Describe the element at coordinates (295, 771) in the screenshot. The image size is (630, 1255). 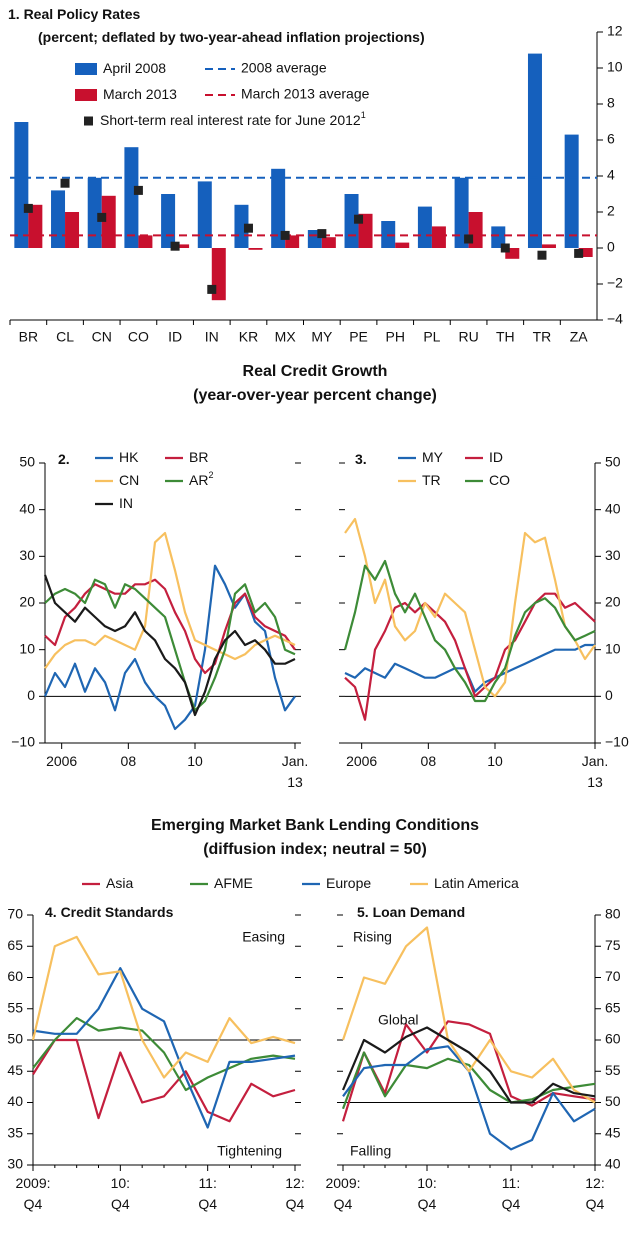
I see `x-tick-label: Jan. 13` at that location.